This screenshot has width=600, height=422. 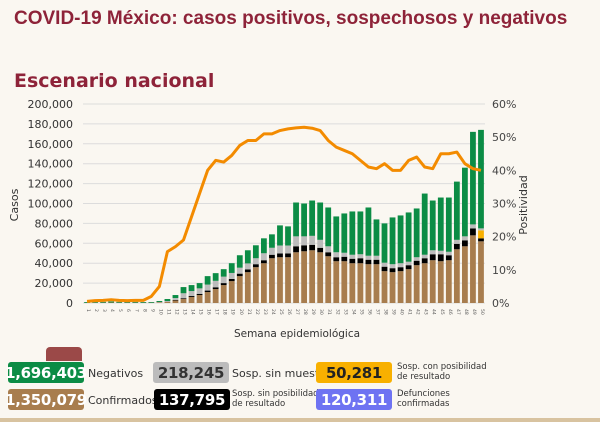 What do you see at coordinates (96, 310) in the screenshot?
I see `x-tick-label: 2` at bounding box center [96, 310].